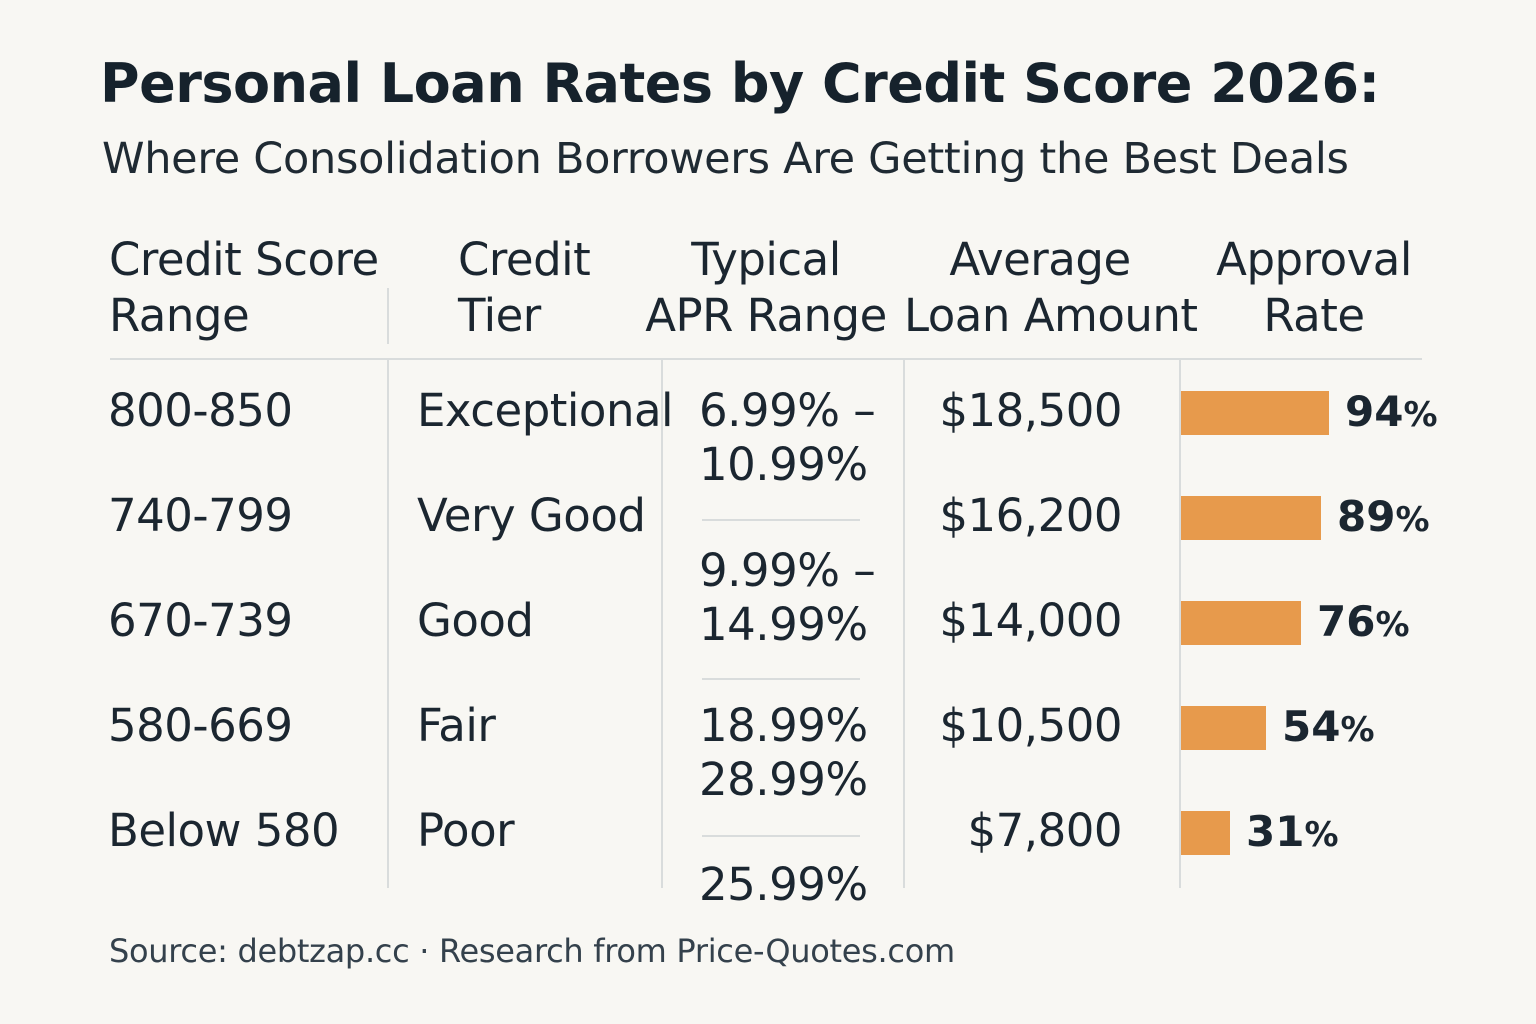  I want to click on cell-credit-tier: Very Good, so click(531, 515).